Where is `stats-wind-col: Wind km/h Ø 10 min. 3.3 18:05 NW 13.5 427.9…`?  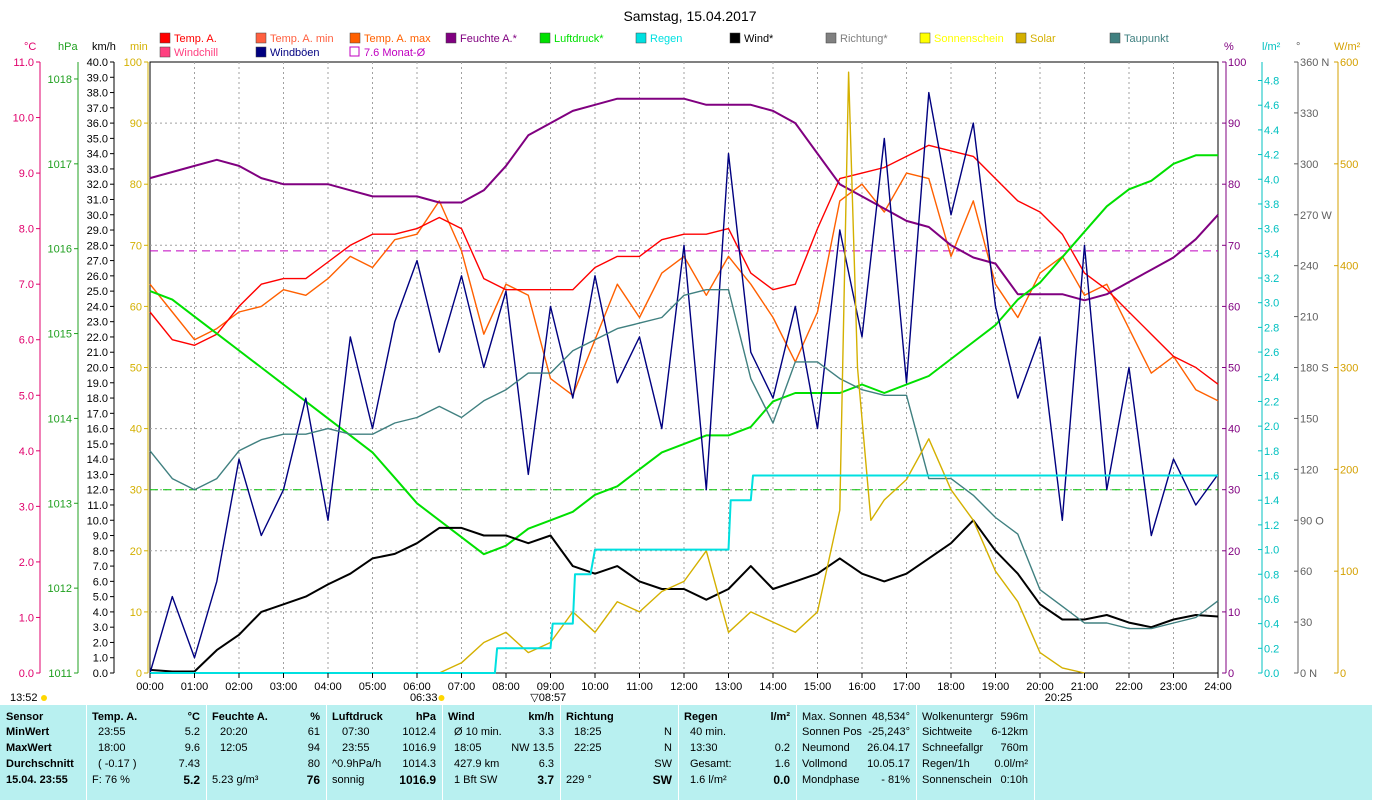 stats-wind-col: Wind km/h Ø 10 min. 3.3 18:05 NW 13.5 427.9… is located at coordinates (501, 752).